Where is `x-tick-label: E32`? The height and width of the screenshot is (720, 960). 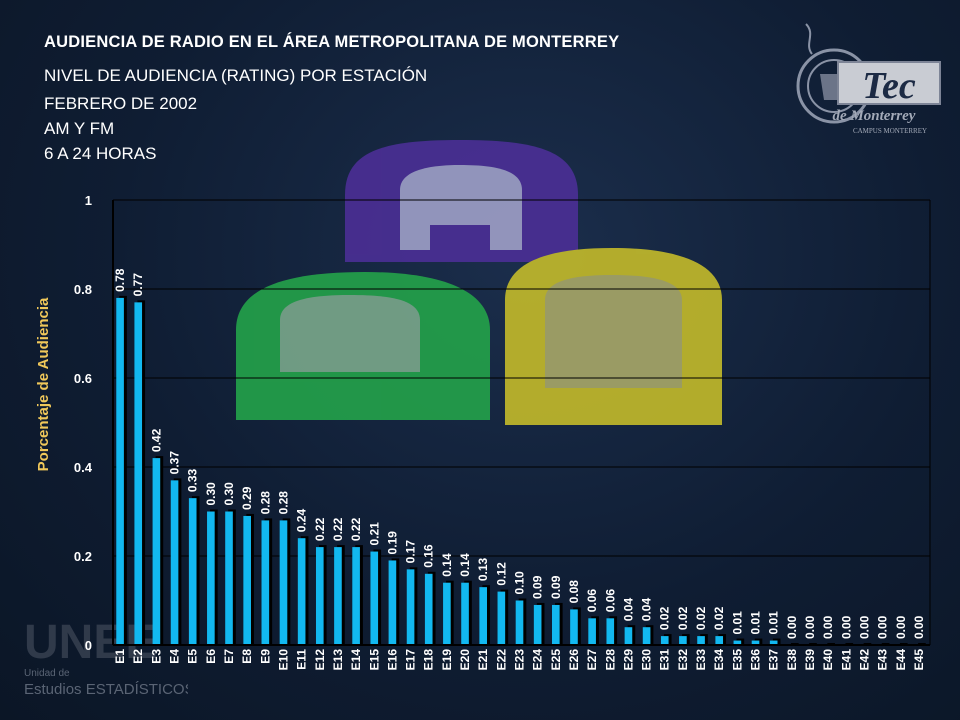 x-tick-label: E32 is located at coordinates (683, 660).